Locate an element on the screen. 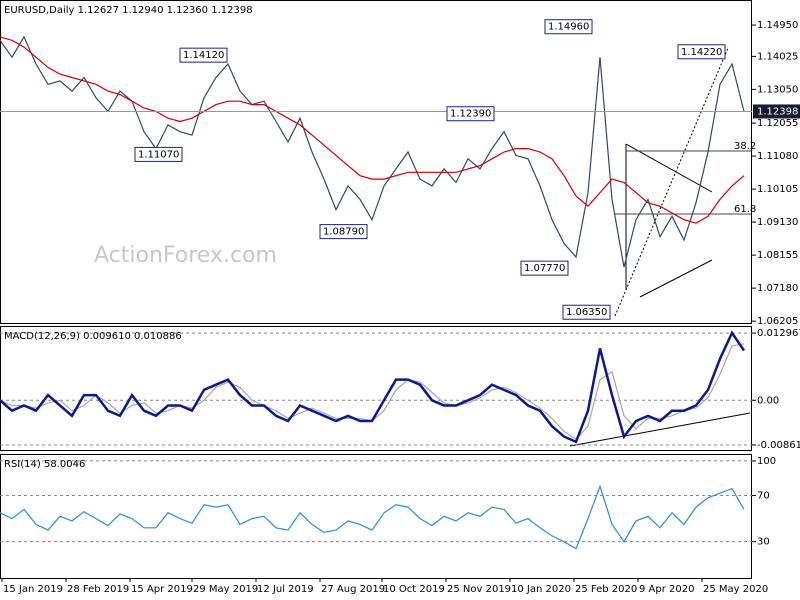 The image size is (800, 600). y-tick-label: 1.14950 is located at coordinates (777, 25).